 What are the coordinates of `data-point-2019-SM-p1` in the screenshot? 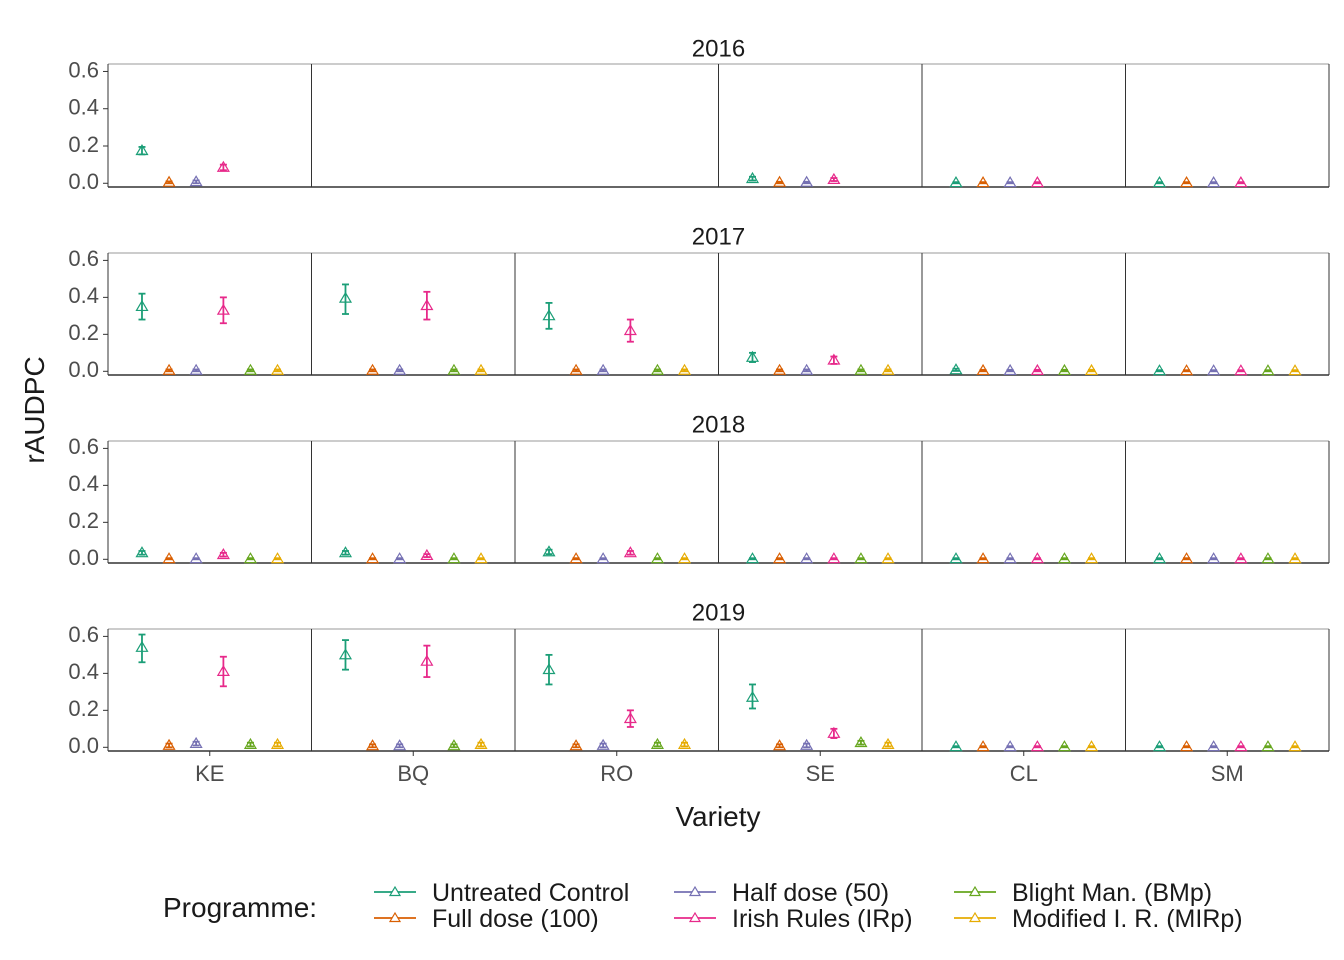 It's located at (1187, 746).